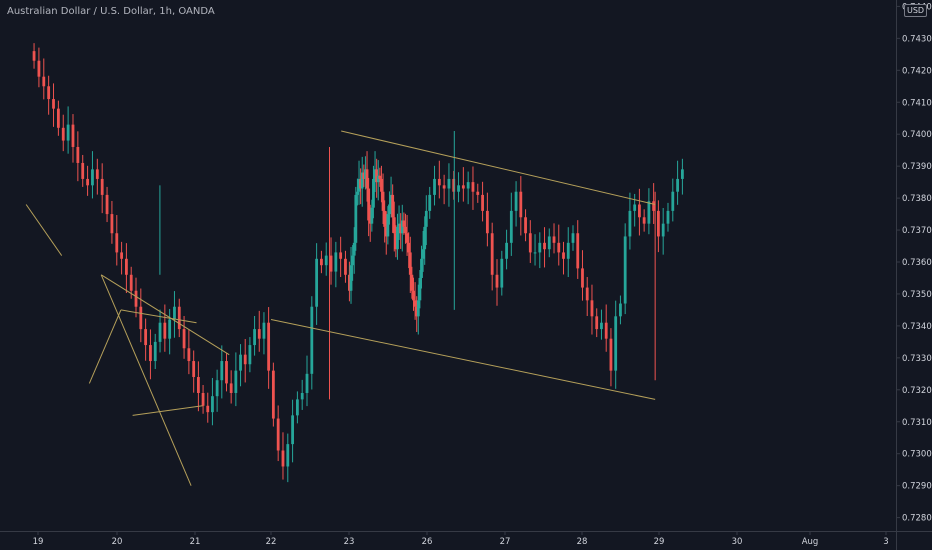  What do you see at coordinates (505, 542) in the screenshot?
I see `date-tick-label: 27` at bounding box center [505, 542].